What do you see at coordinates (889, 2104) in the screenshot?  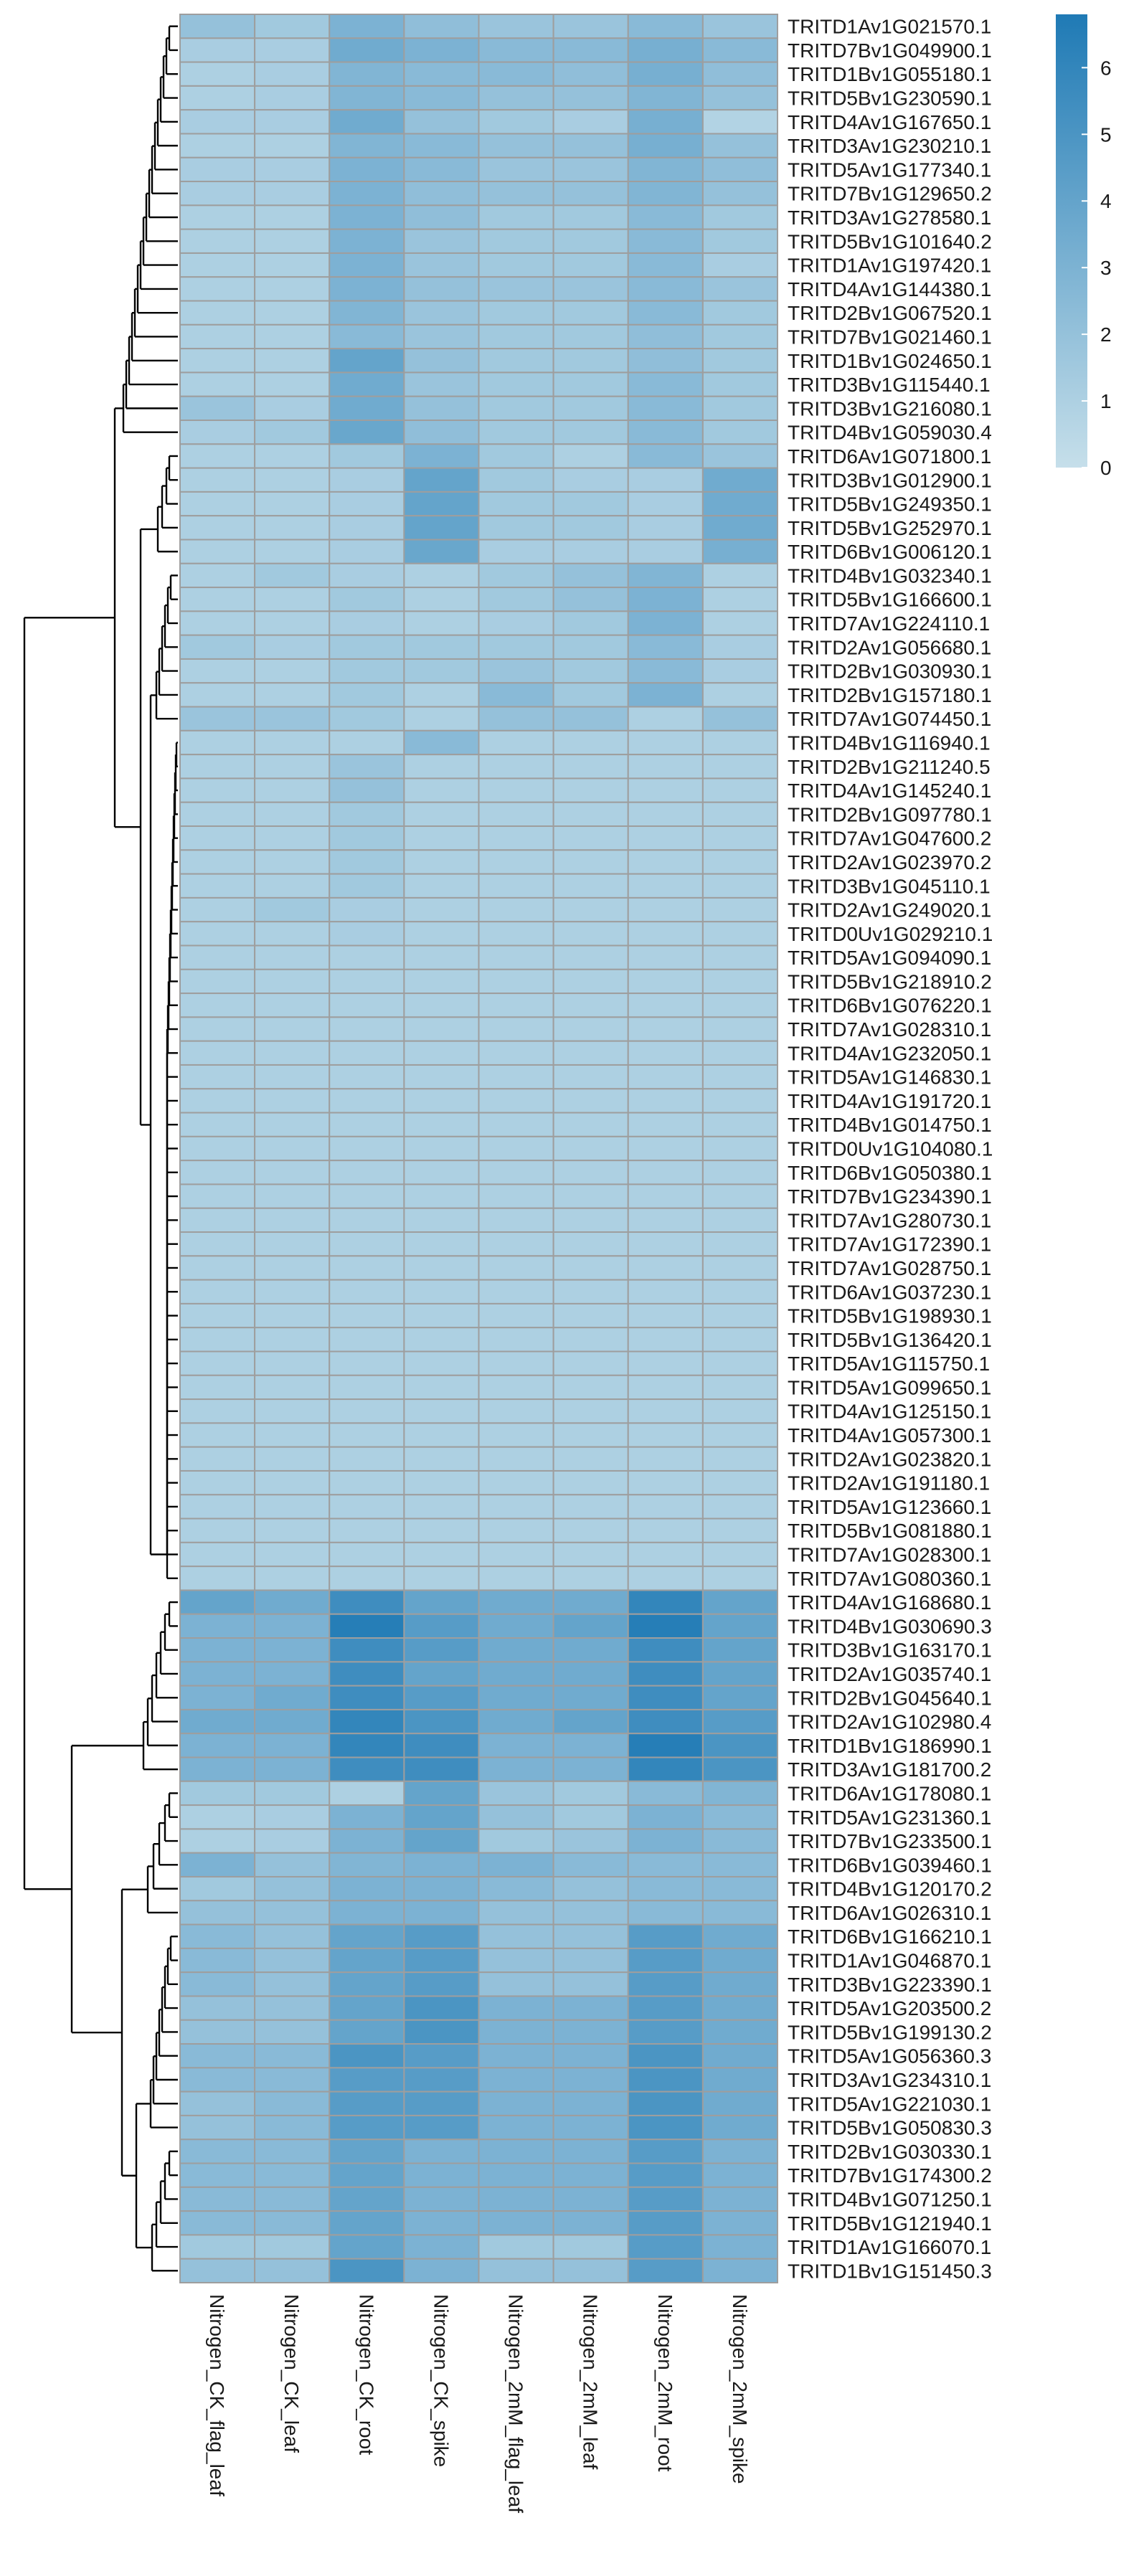 I see `row-label: TRITD5Av1G221030.1` at bounding box center [889, 2104].